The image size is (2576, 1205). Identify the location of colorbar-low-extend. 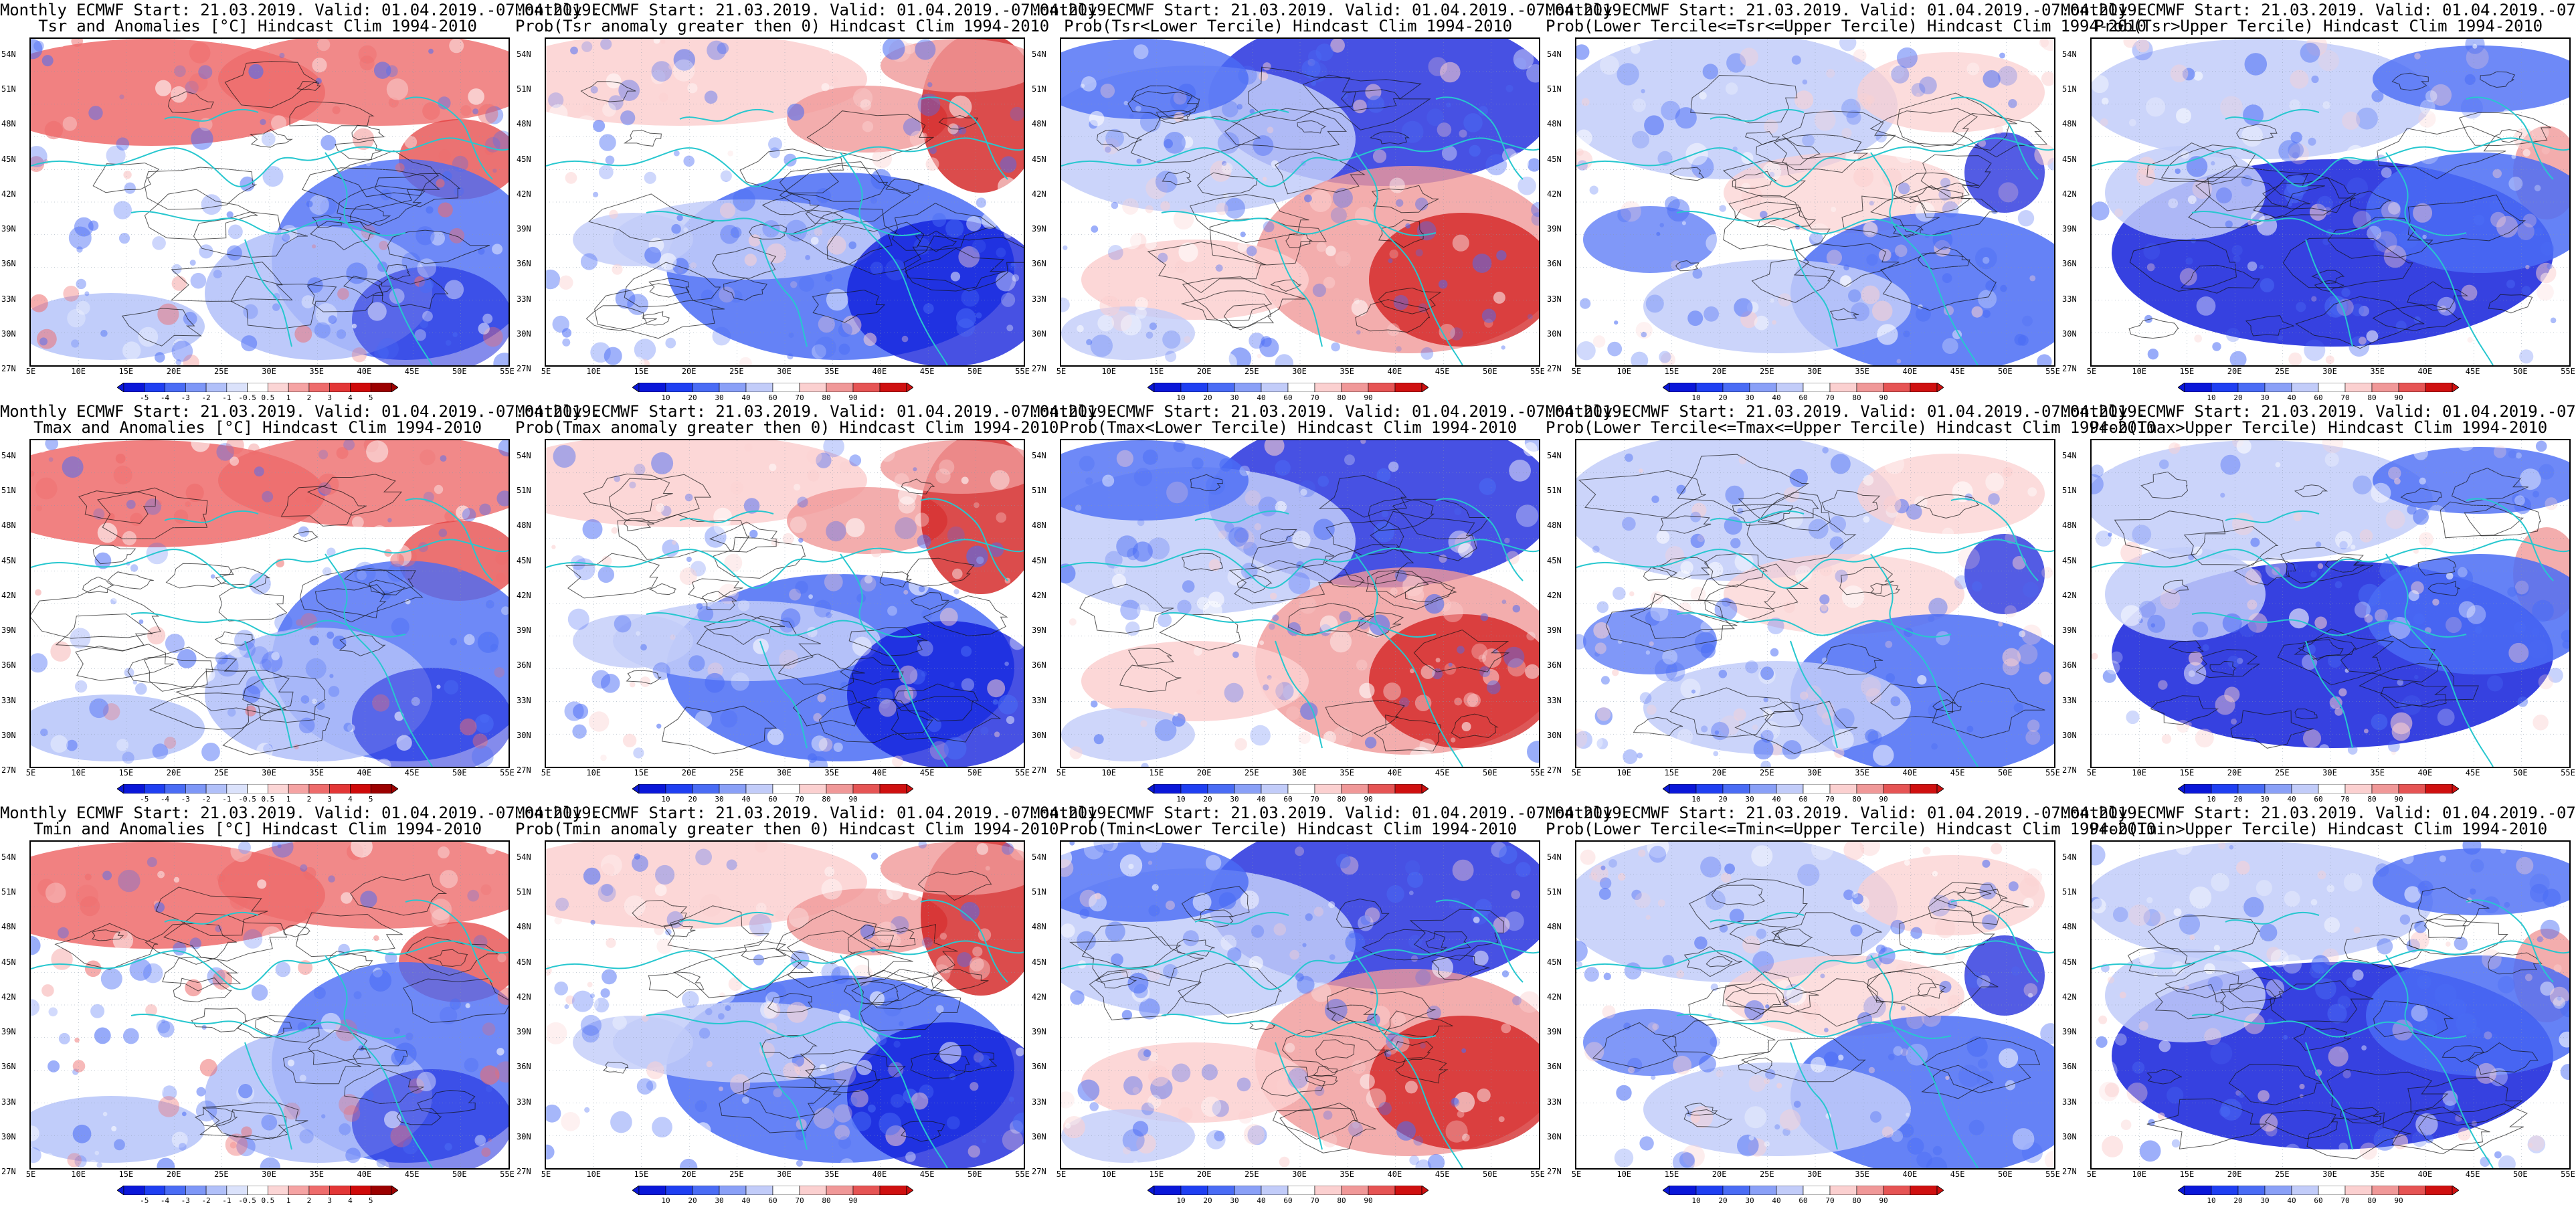
(636, 789).